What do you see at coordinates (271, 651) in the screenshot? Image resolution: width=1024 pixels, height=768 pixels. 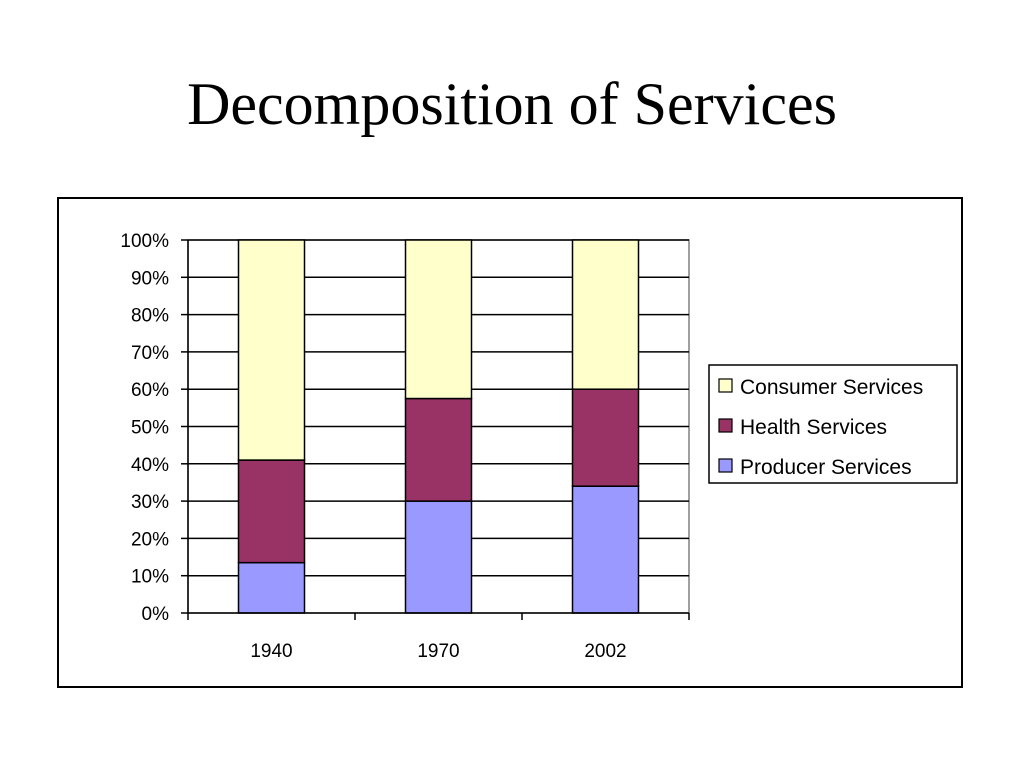 I see `x-tick-label: 1940` at bounding box center [271, 651].